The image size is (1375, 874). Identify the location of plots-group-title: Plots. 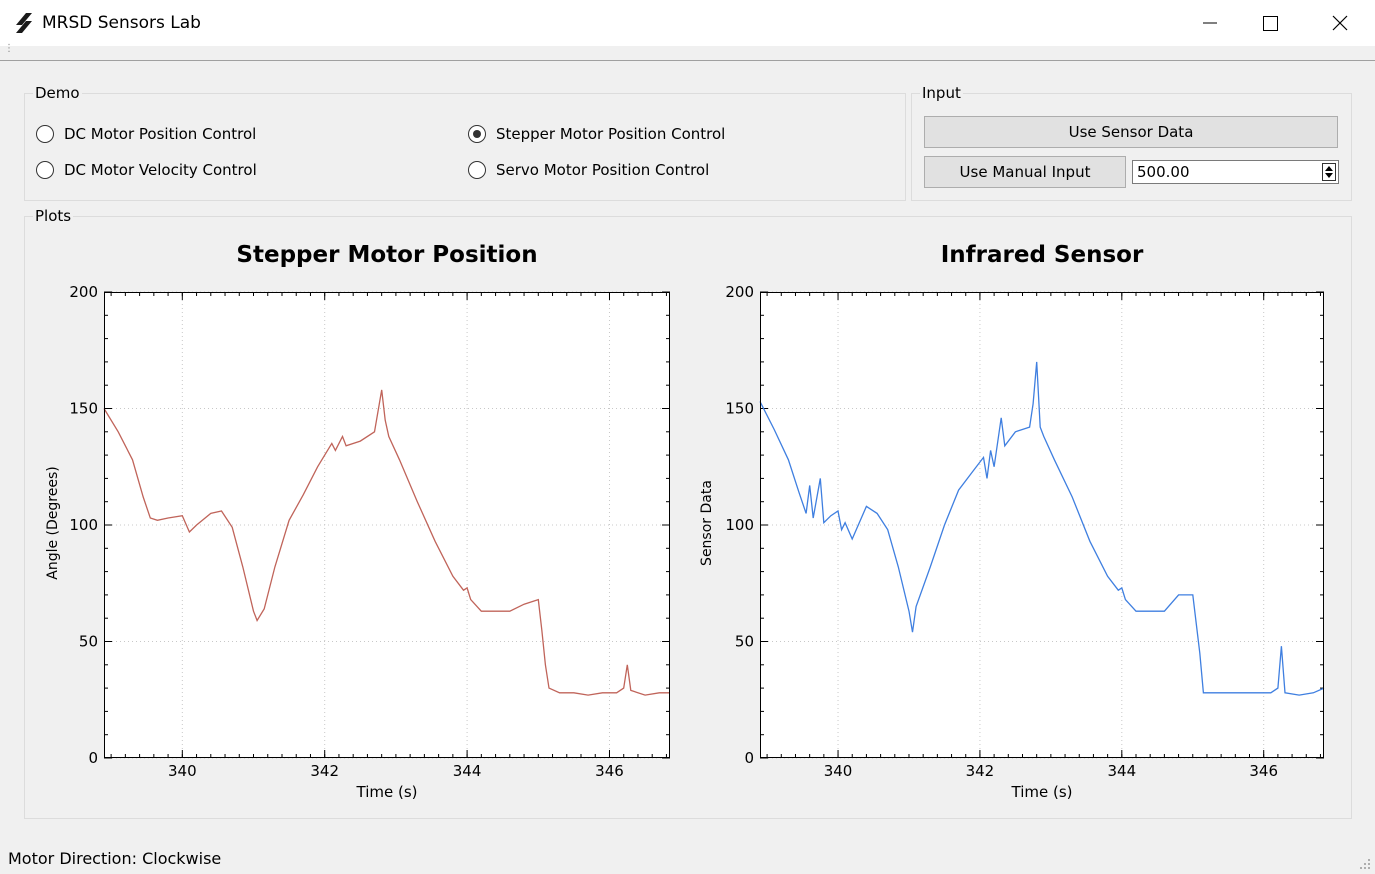
(53, 216).